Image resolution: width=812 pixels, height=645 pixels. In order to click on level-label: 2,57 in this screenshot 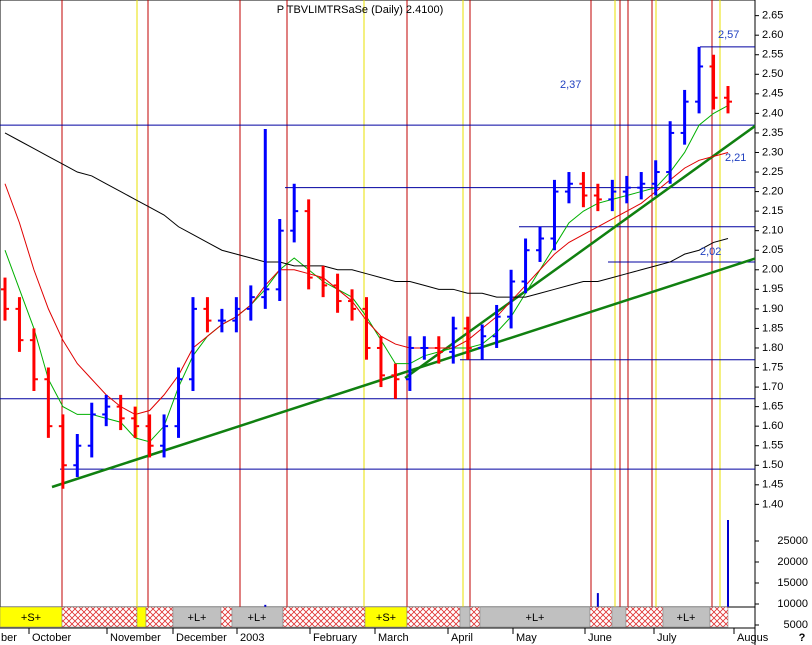, I will do `click(728, 35)`.